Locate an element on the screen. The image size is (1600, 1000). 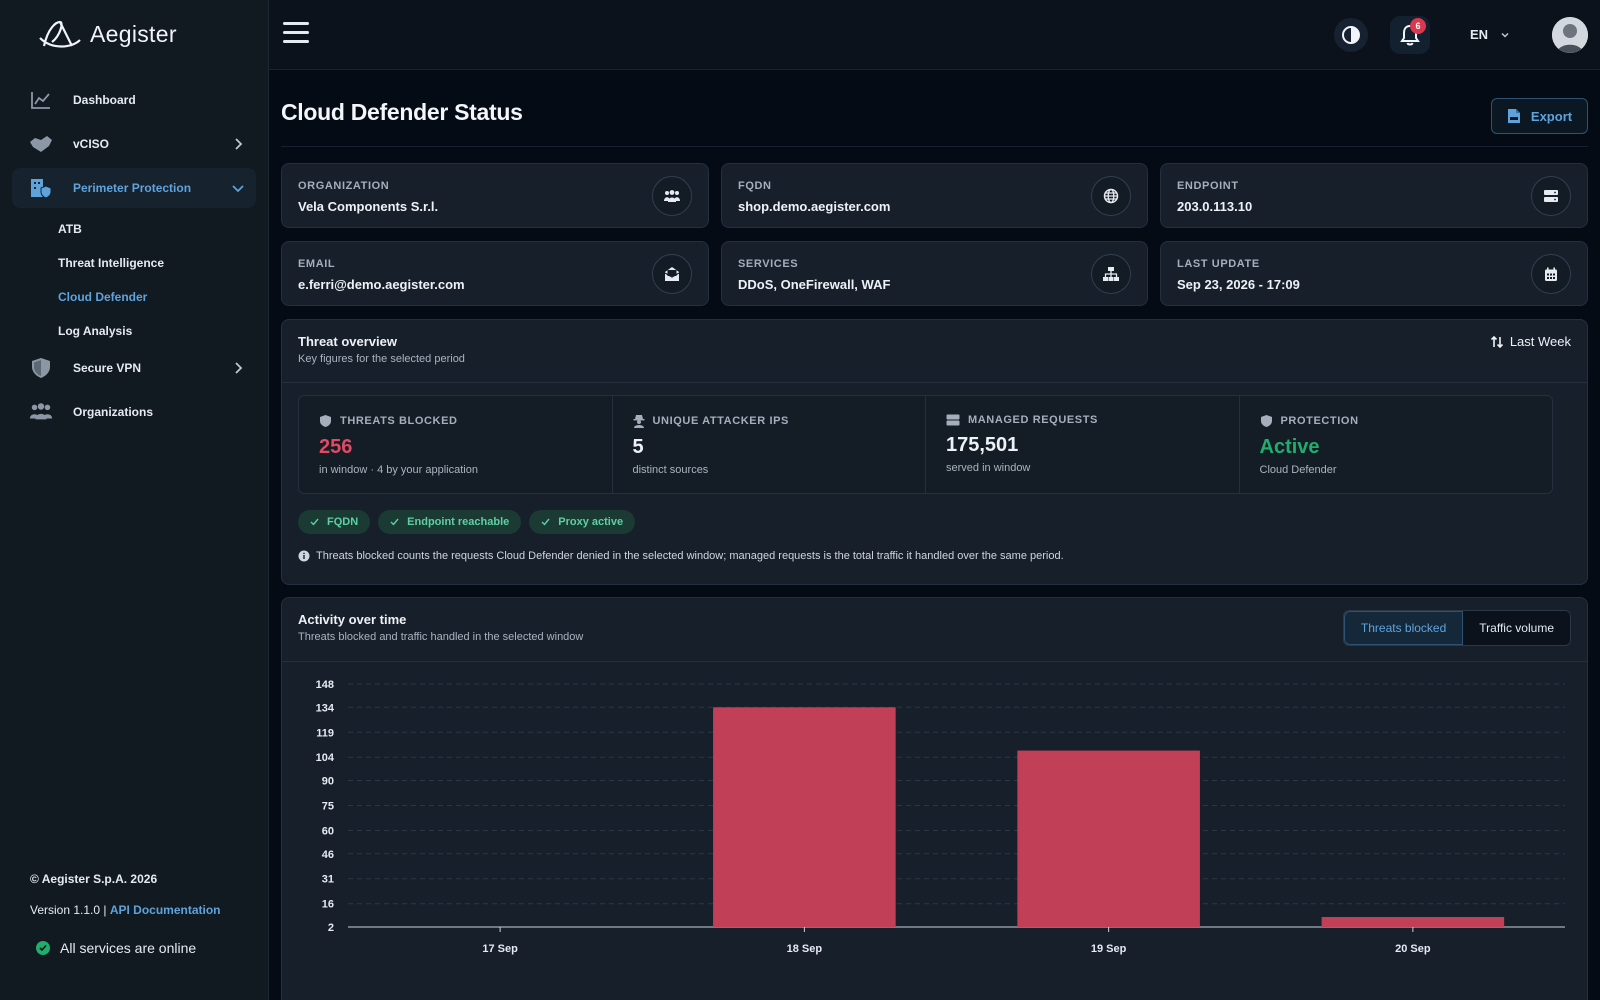
service-status-text: All services are online is located at coordinates (128, 948).